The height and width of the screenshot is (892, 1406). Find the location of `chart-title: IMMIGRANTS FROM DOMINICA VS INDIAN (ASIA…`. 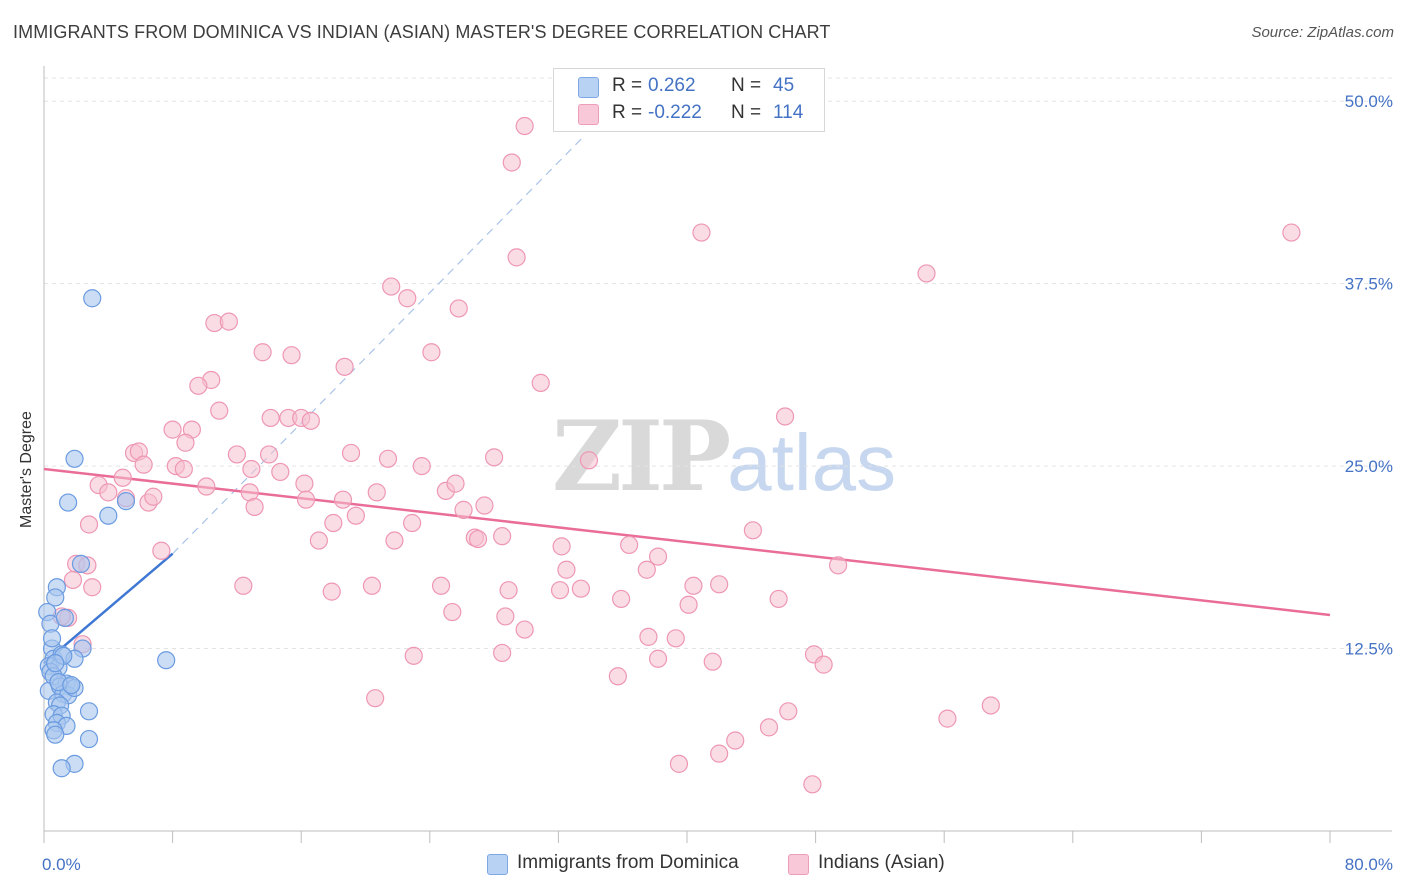

chart-title: IMMIGRANTS FROM DOMINICA VS INDIAN (ASIA… is located at coordinates (422, 32).